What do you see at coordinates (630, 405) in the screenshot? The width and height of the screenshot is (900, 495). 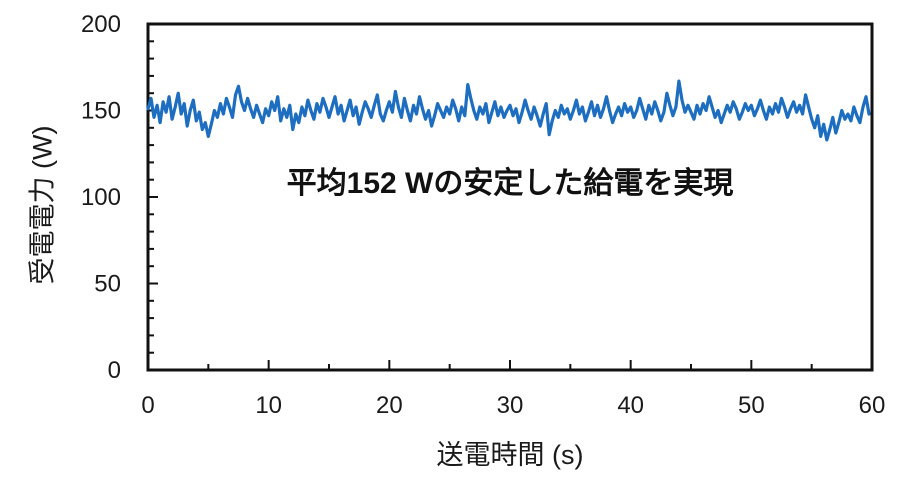 I see `x-tick-label: 40` at bounding box center [630, 405].